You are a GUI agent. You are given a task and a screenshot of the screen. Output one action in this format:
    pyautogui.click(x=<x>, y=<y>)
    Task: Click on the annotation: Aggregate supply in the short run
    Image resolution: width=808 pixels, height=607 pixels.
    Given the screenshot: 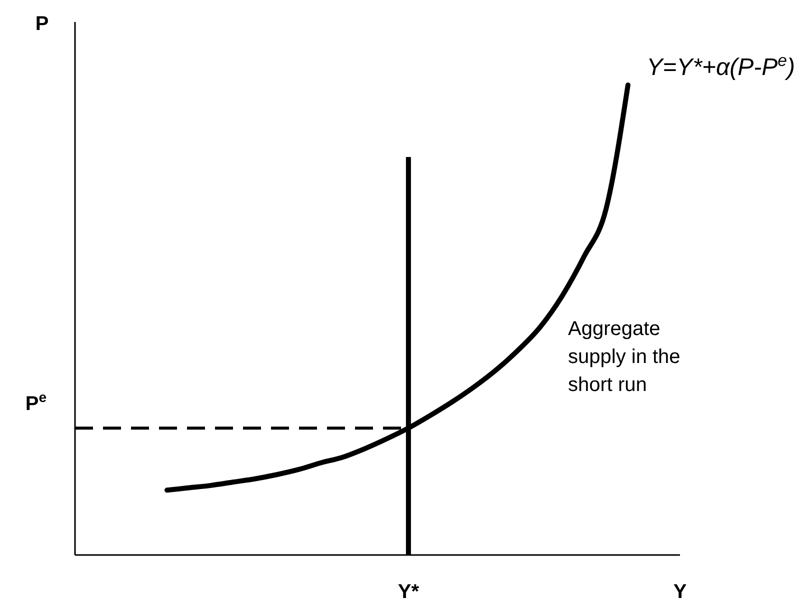 What is the action you would take?
    pyautogui.click(x=624, y=357)
    